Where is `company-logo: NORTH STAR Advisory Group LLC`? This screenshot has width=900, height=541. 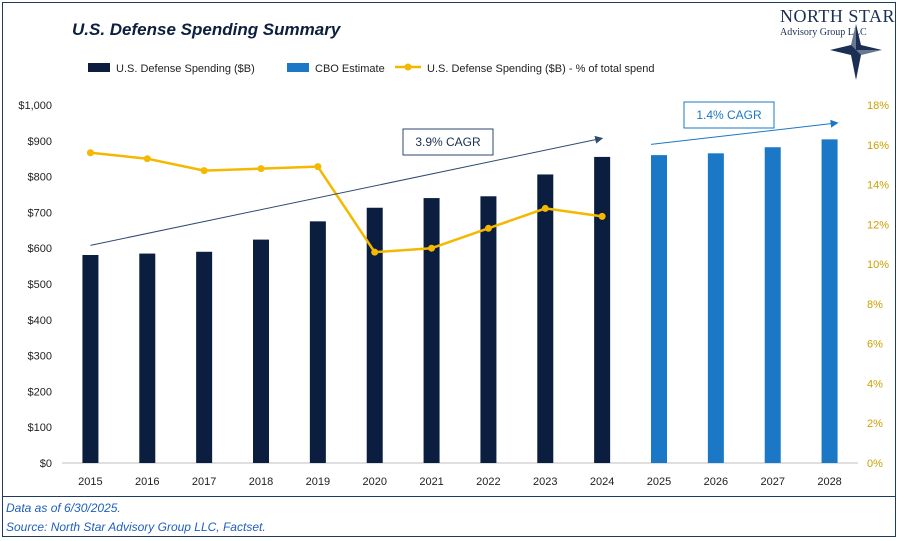 company-logo: NORTH STAR Advisory Group LLC is located at coordinates (832, 48).